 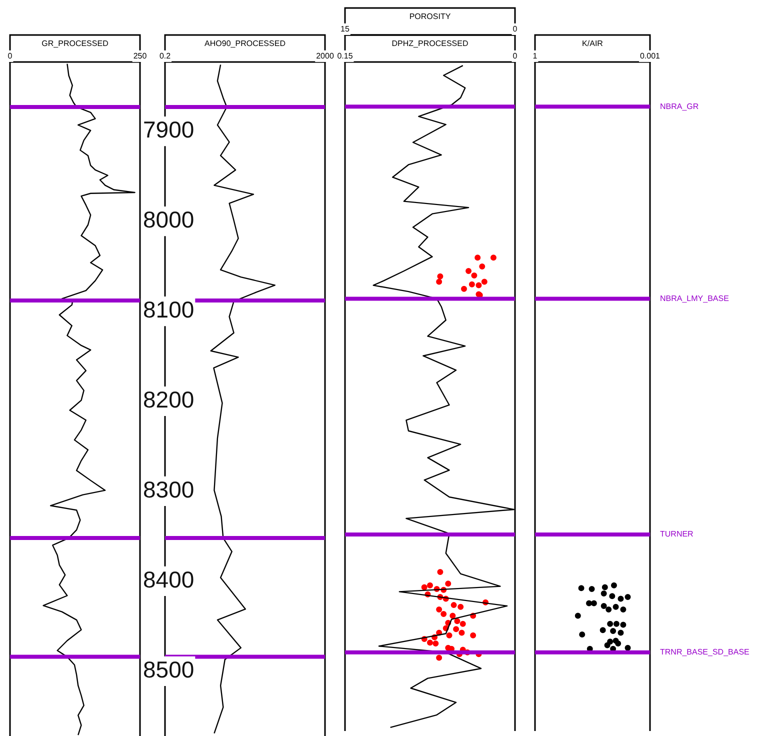 What do you see at coordinates (75, 43) in the screenshot?
I see `x-axis-title: GR_PROCESSED` at bounding box center [75, 43].